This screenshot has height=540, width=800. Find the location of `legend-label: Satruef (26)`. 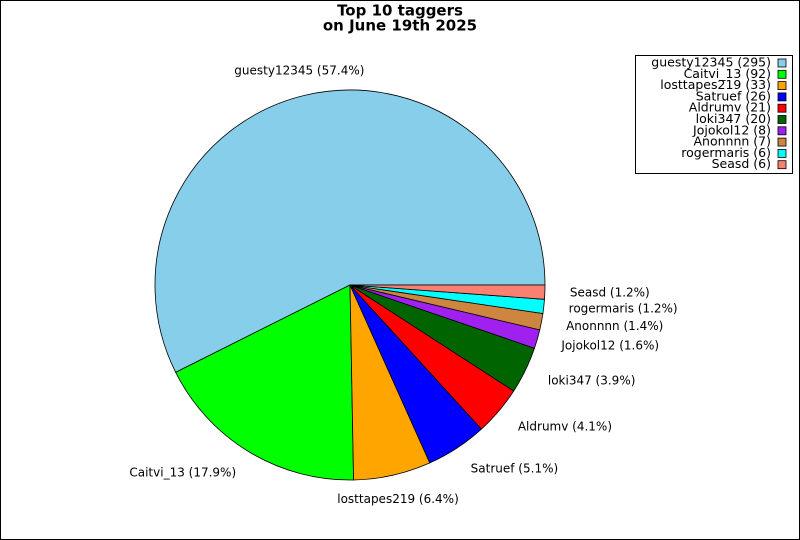

legend-label: Satruef (26) is located at coordinates (733, 95).